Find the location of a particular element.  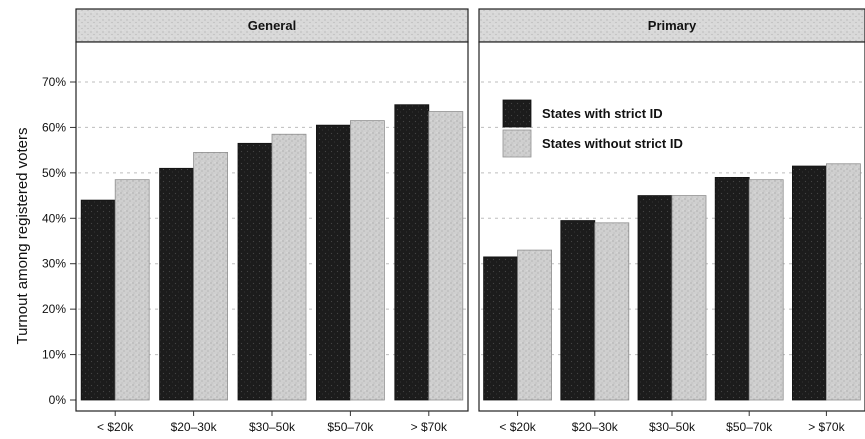

y-tick-label: 10% is located at coordinates (54, 355).